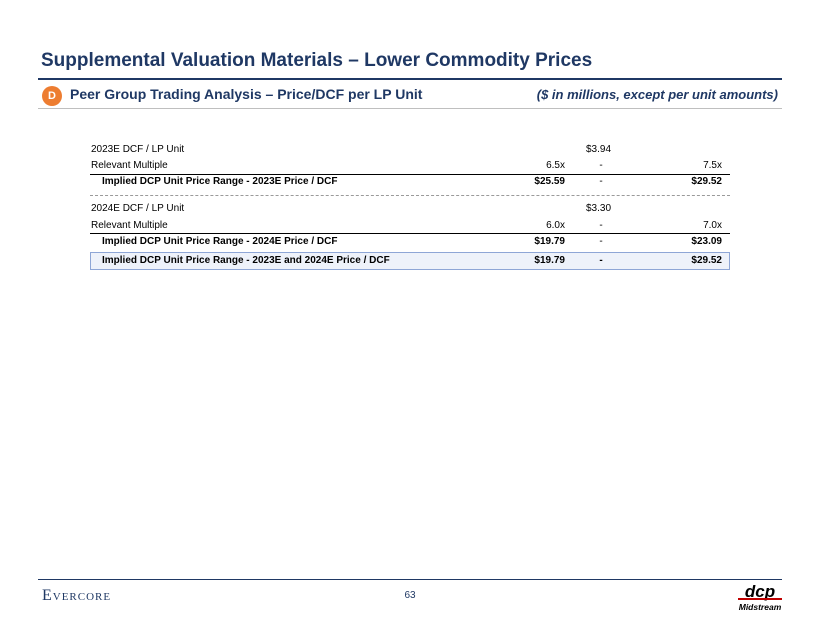 This screenshot has height=634, width=820. Describe the element at coordinates (706, 260) in the screenshot. I see `combined-high: $29.52` at that location.